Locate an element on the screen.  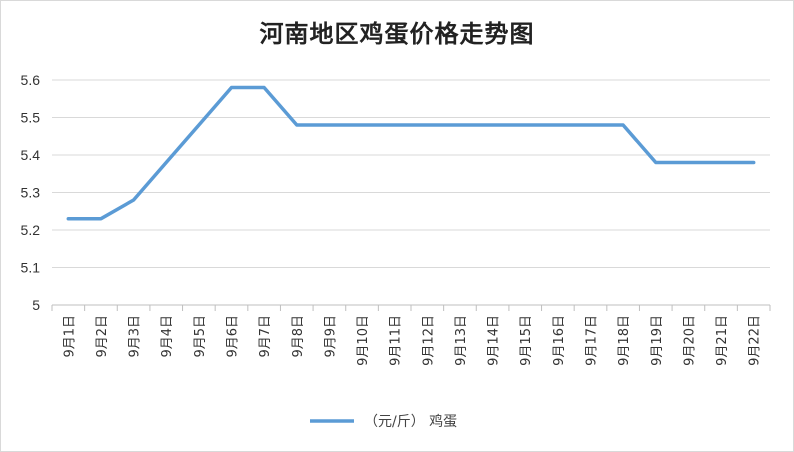
y-tick-label: 5.1 is located at coordinates (31, 268).